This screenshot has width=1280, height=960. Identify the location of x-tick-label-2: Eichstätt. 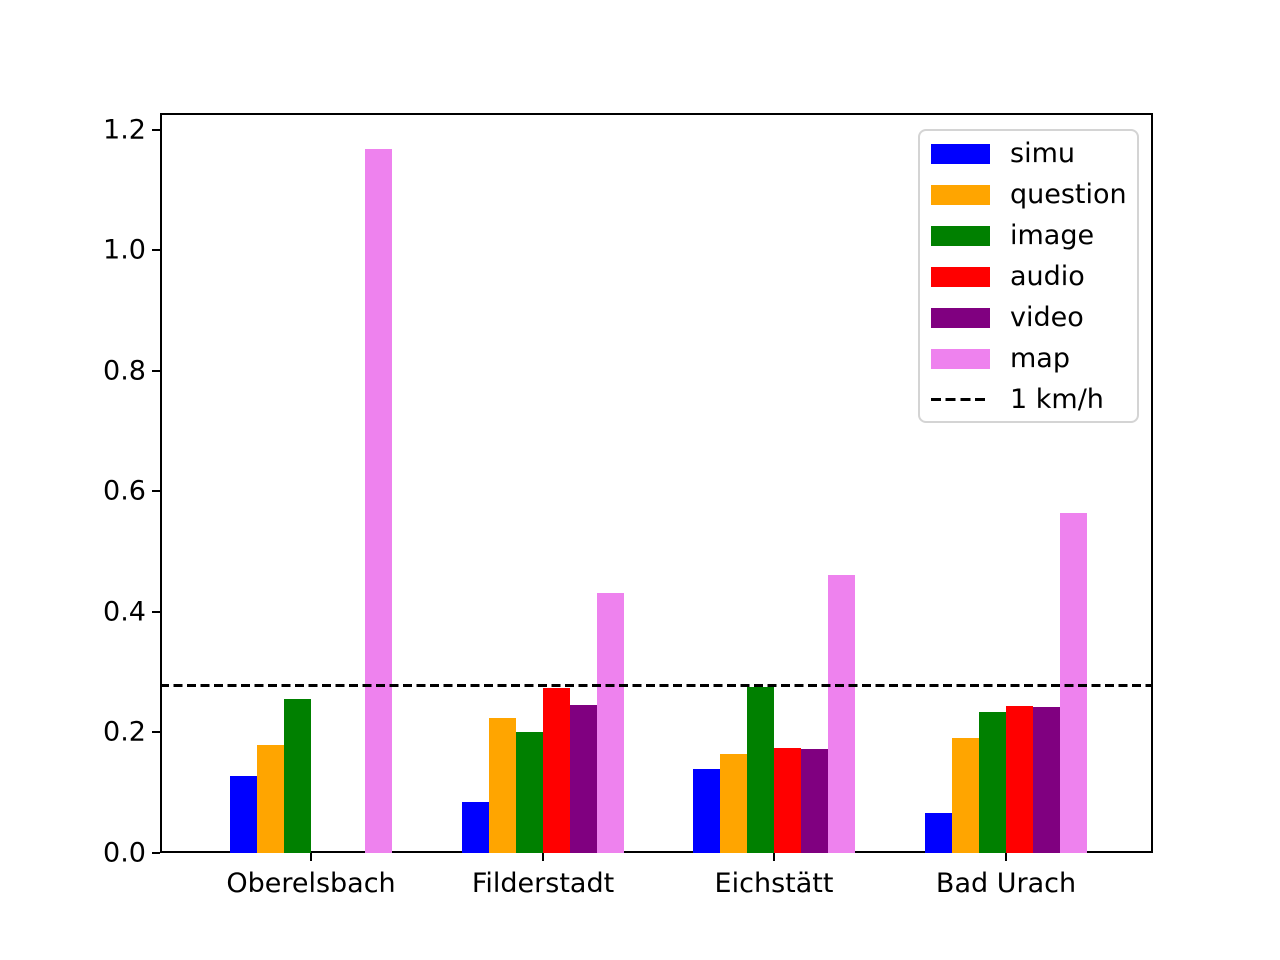
(774, 883).